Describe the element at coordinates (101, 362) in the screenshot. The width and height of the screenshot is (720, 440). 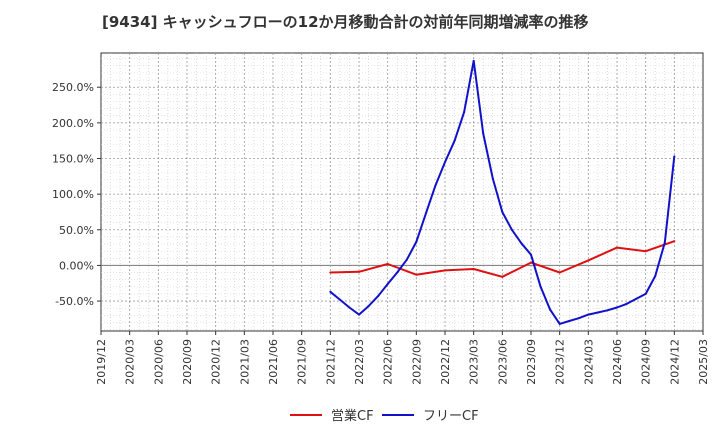
I see `x-tick-label: 2019/12` at that location.